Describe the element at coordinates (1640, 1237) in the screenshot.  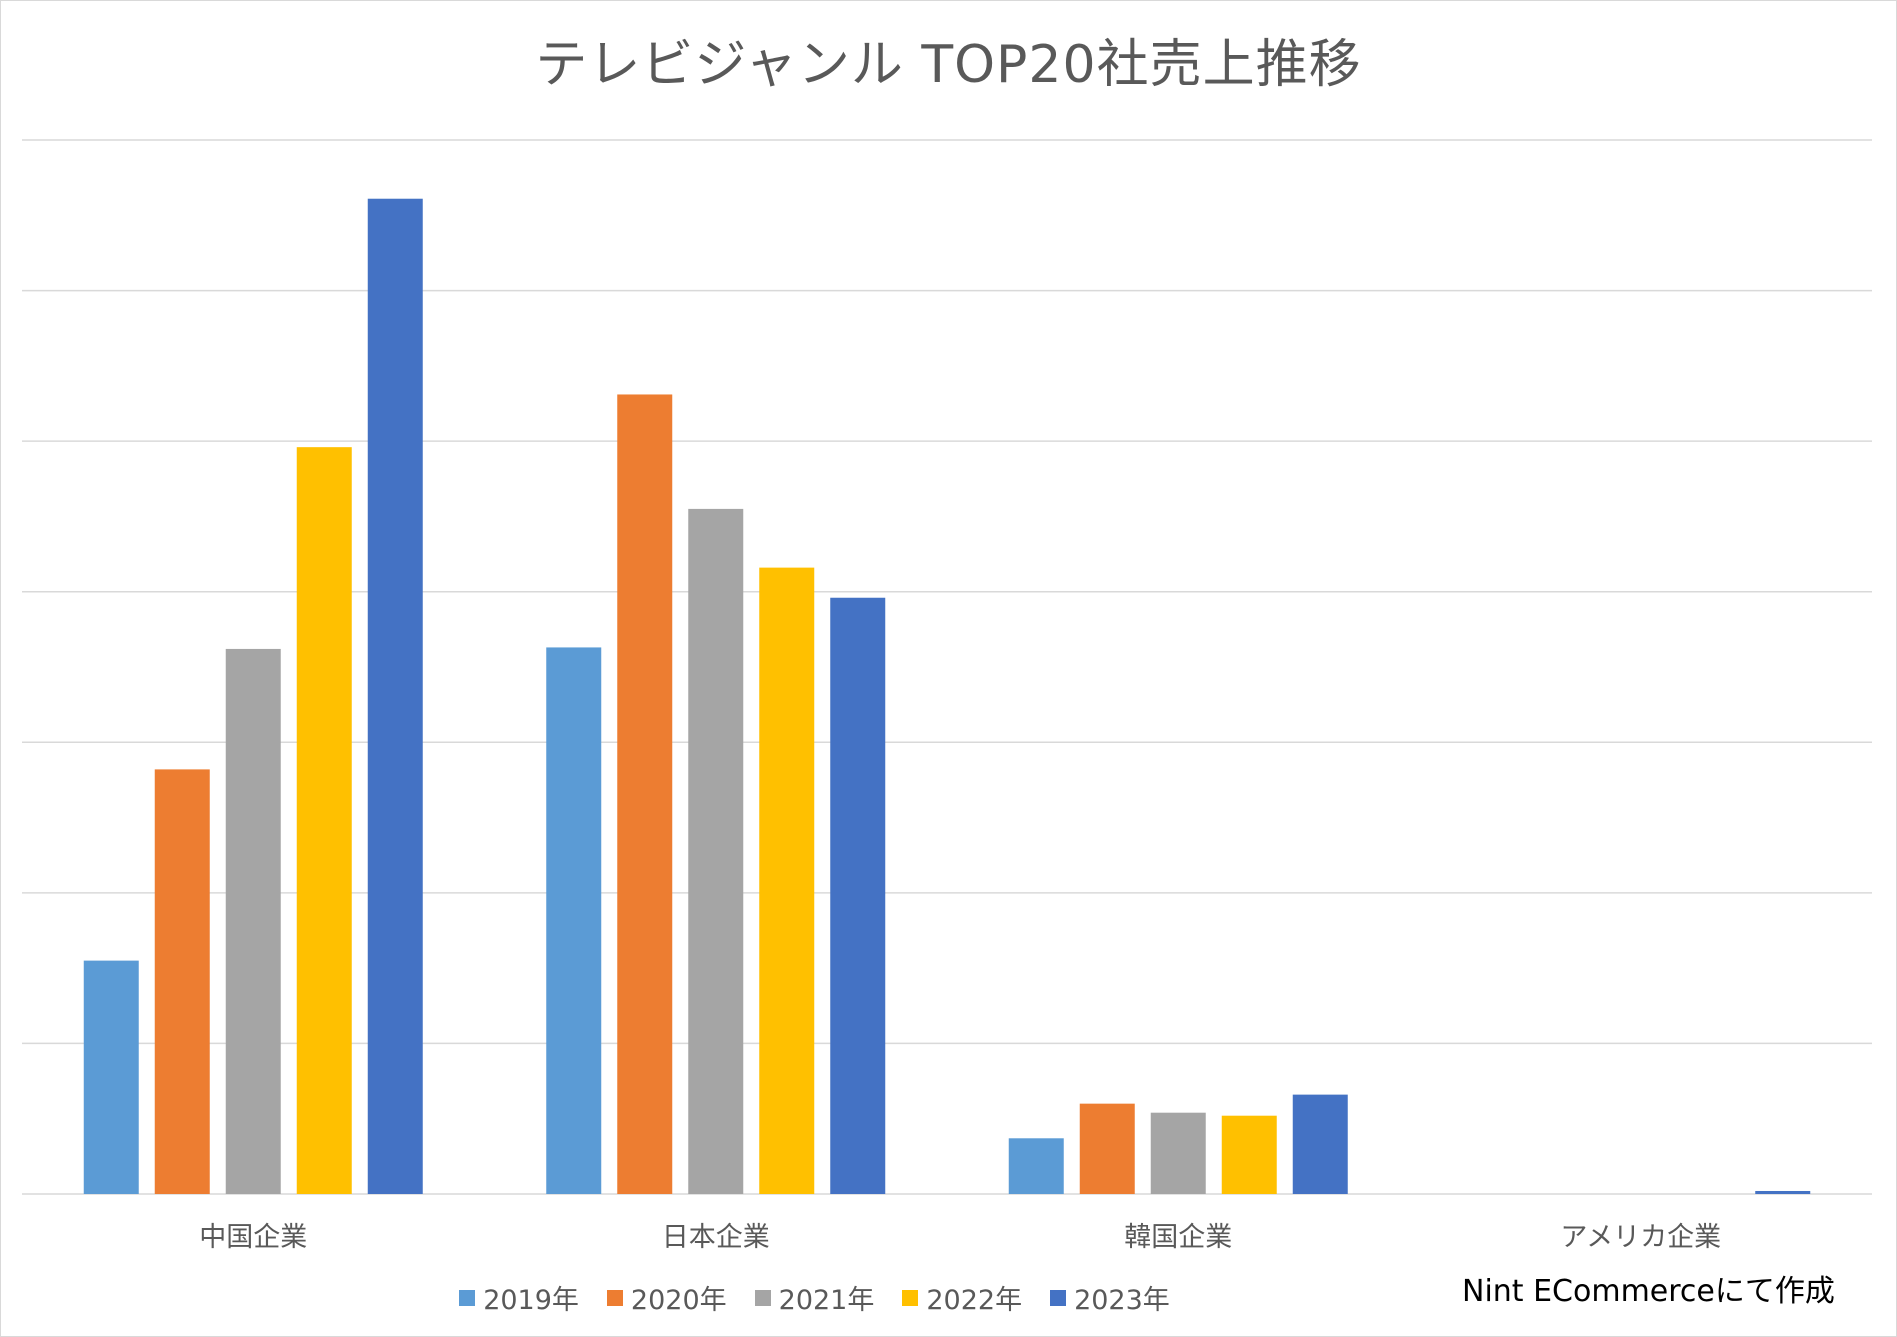
I see `x-tick-label: アメリカ企業` at that location.